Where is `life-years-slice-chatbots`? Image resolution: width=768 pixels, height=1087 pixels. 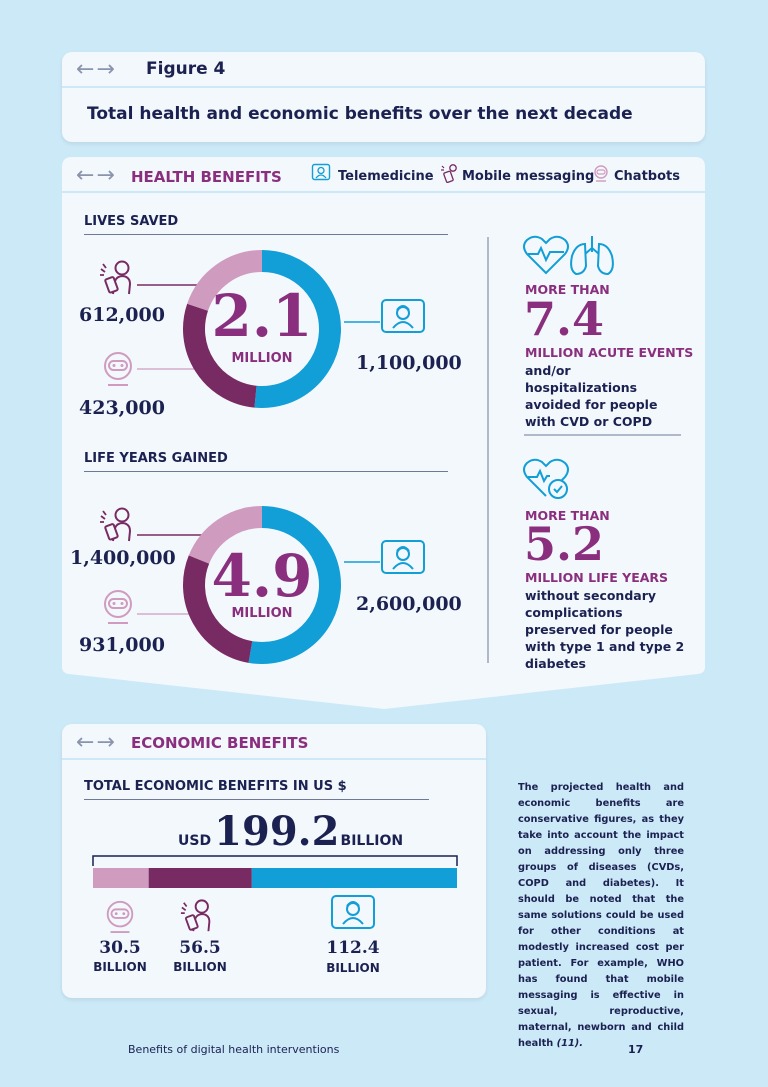 life-years-slice-chatbots is located at coordinates (225, 535).